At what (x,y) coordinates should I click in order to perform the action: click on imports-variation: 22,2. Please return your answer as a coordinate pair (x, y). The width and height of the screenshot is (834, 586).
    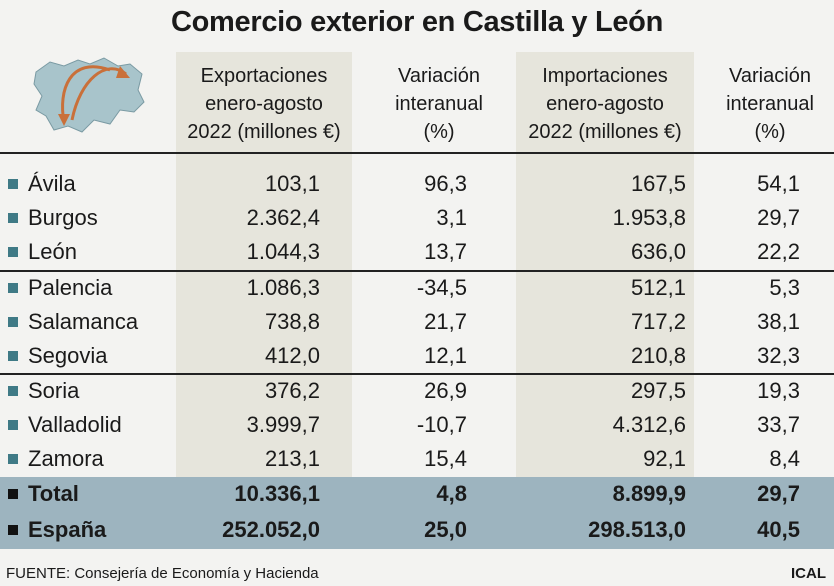
    Looking at the image, I should click on (778, 251).